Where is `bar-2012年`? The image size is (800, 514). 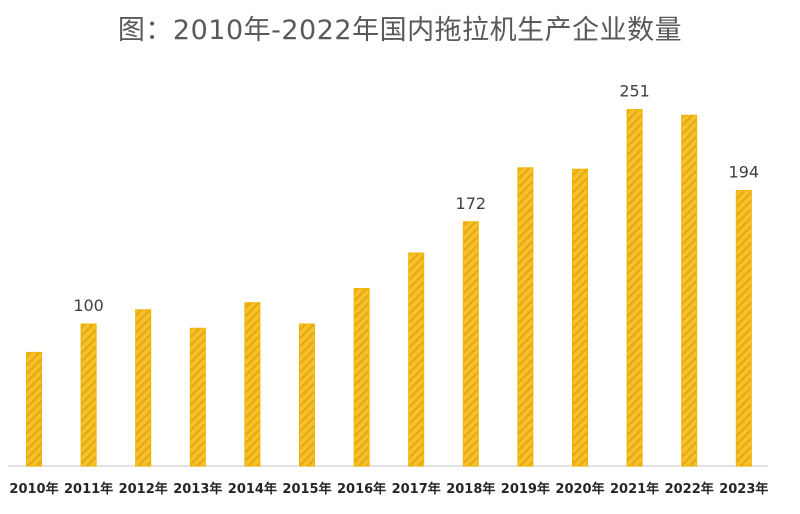
bar-2012年 is located at coordinates (143, 388).